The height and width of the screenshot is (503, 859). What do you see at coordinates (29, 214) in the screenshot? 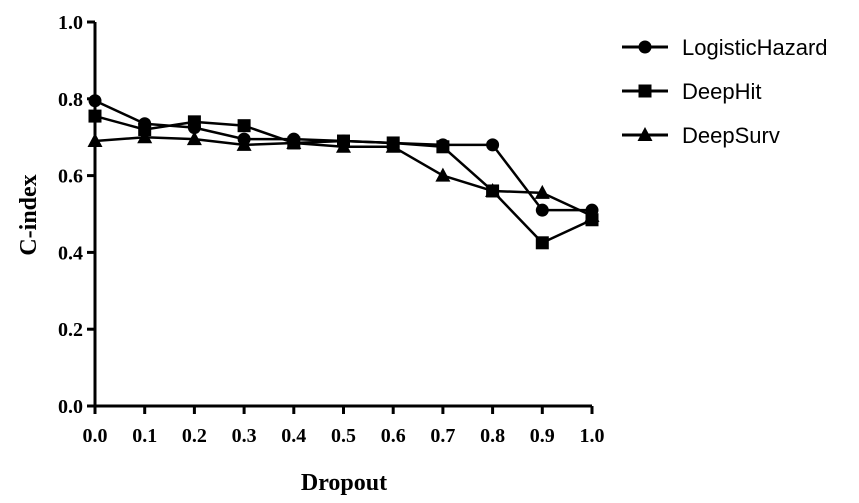
I see `y-axis-title: C-index` at bounding box center [29, 214].